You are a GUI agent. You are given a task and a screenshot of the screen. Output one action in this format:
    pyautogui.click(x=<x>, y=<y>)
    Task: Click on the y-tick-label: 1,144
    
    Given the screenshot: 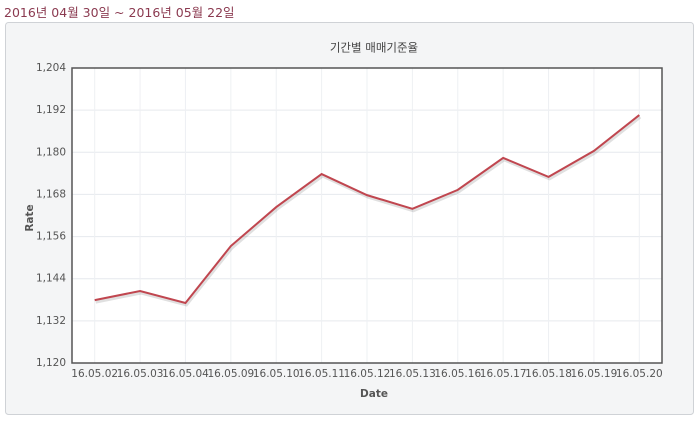 What is the action you would take?
    pyautogui.click(x=51, y=279)
    